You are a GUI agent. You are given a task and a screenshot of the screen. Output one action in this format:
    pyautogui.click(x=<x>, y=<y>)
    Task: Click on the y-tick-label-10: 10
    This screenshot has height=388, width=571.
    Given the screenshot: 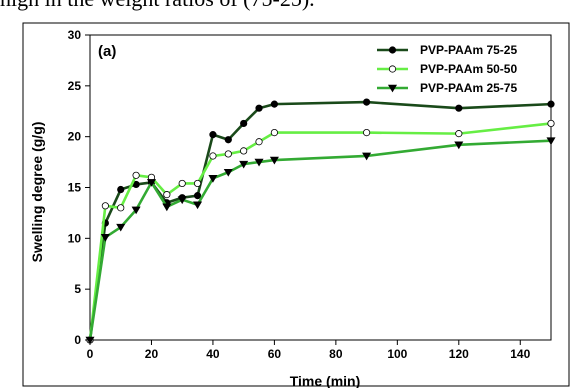 What is the action you would take?
    pyautogui.click(x=75, y=238)
    